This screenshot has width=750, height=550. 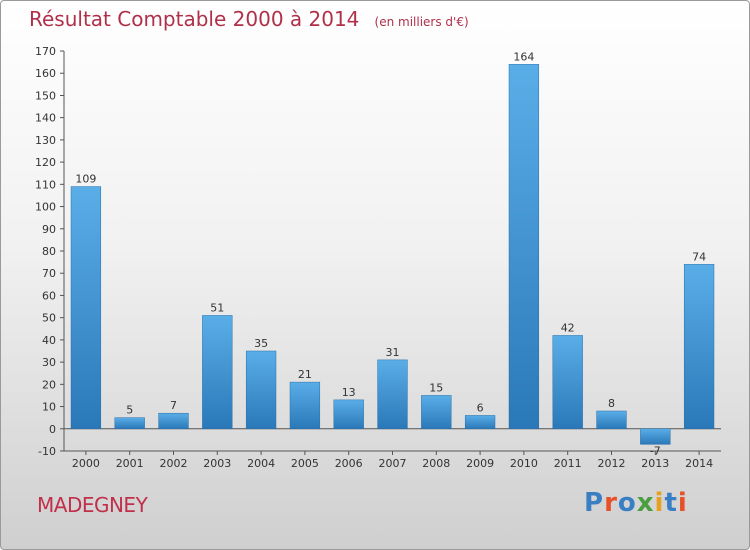 I want to click on title-unit: (en milliers d'€), so click(x=421, y=22).